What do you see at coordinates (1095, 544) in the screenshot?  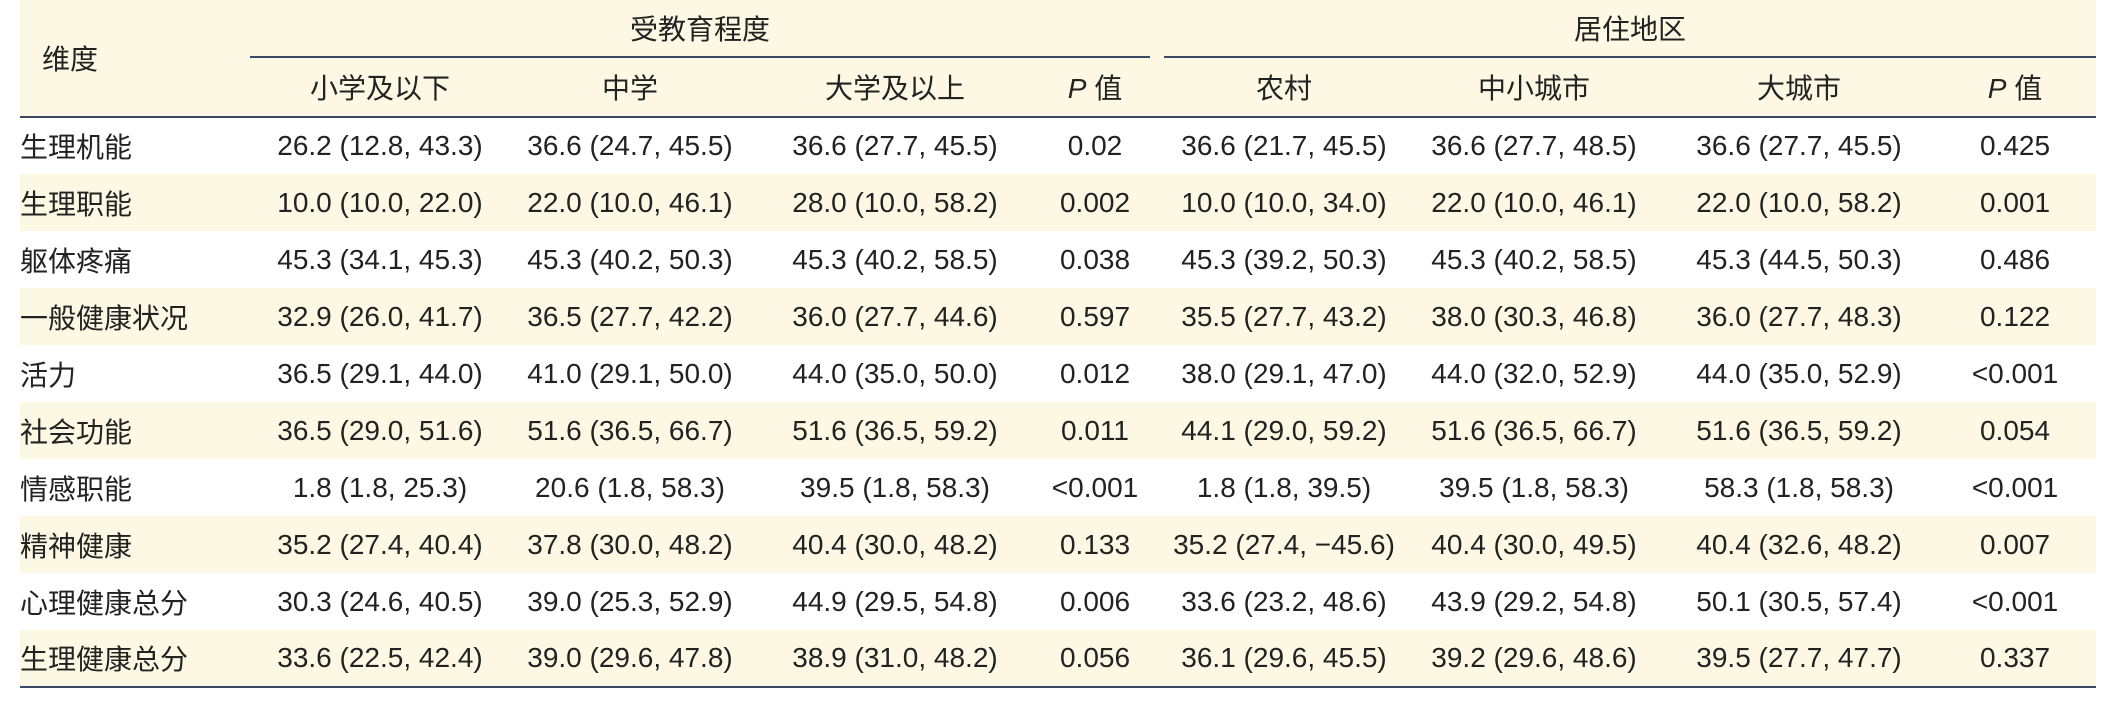 I see `cell-ep: 0.133` at bounding box center [1095, 544].